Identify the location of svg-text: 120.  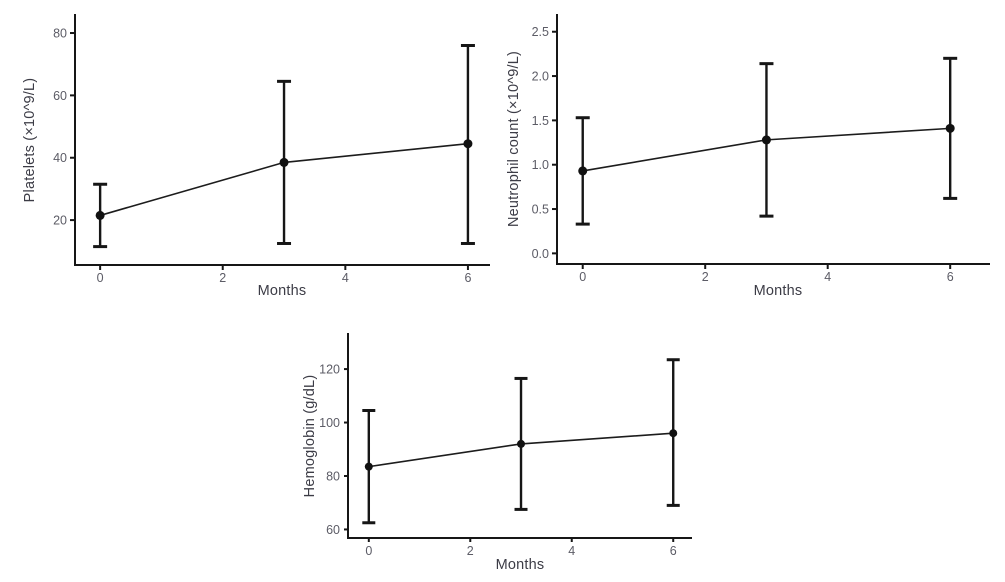
(329, 370).